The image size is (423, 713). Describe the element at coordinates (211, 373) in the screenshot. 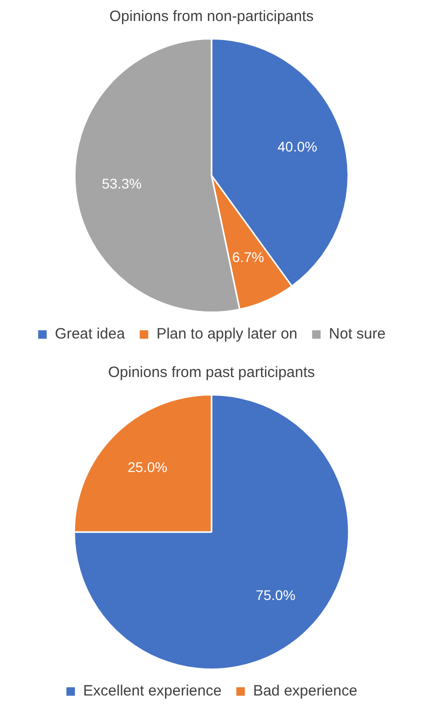

I see `chart-title: Opinions from past participants` at that location.